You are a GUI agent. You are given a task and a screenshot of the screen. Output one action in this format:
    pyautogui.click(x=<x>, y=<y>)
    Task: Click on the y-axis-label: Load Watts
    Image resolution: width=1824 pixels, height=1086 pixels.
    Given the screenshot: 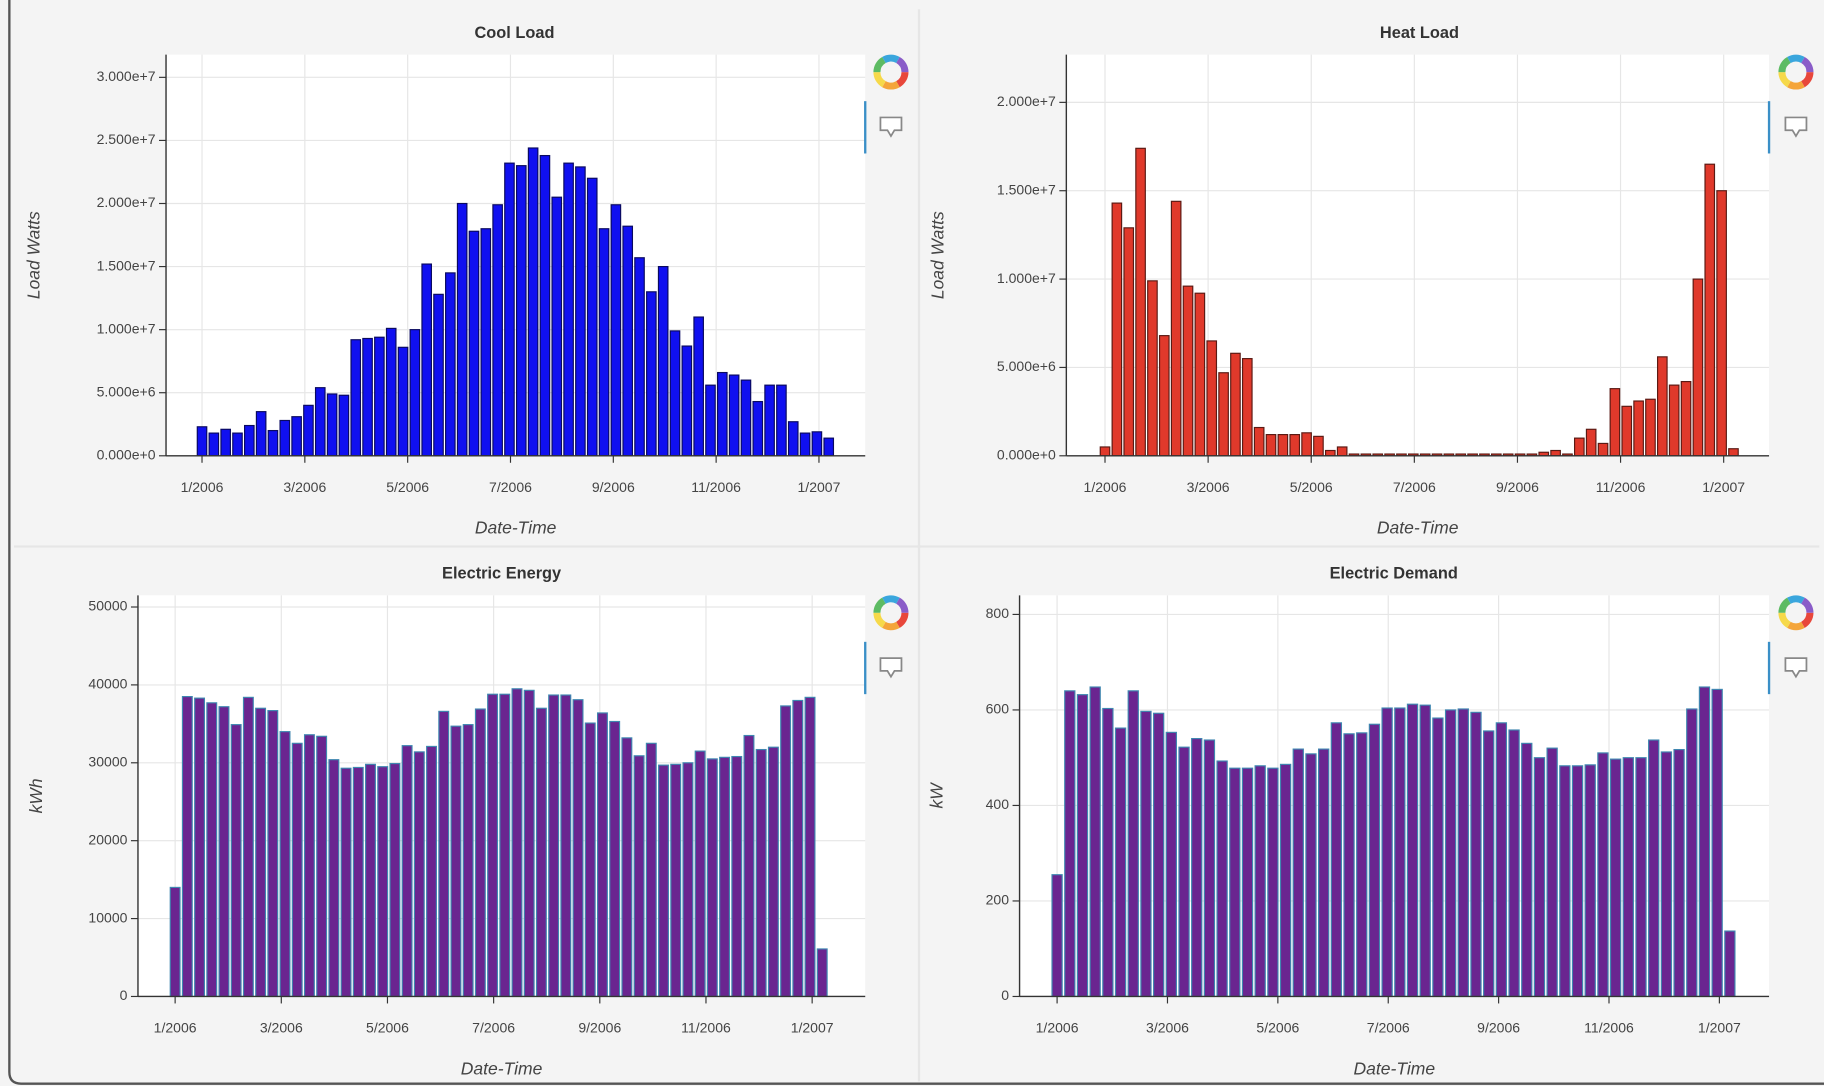 What is the action you would take?
    pyautogui.click(x=34, y=255)
    